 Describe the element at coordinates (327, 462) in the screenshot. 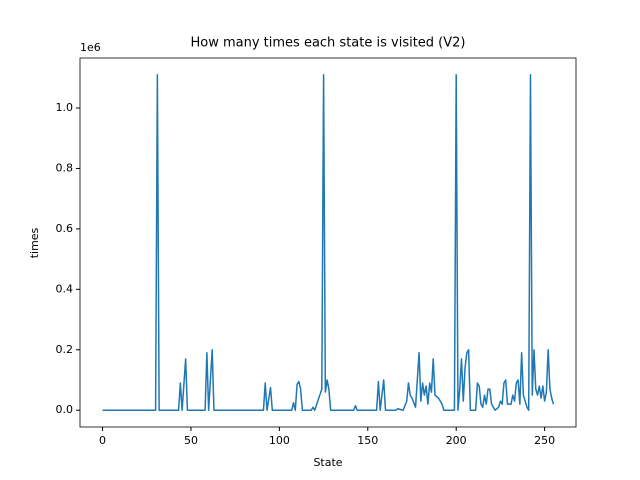

I see `x-axis-label: State` at that location.